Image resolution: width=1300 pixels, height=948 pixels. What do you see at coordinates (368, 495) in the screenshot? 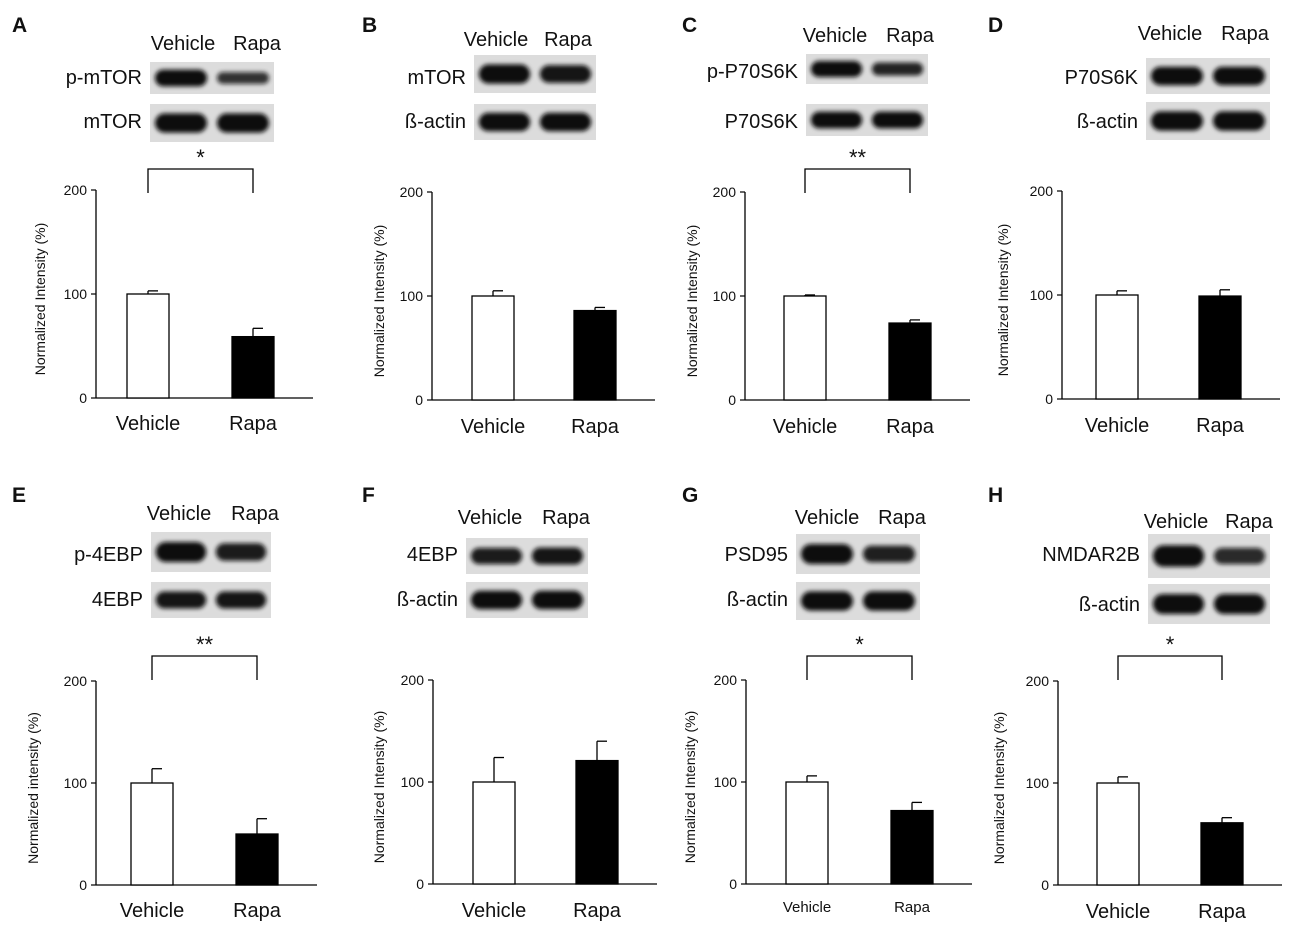
I see `panel-label: F` at bounding box center [368, 495].